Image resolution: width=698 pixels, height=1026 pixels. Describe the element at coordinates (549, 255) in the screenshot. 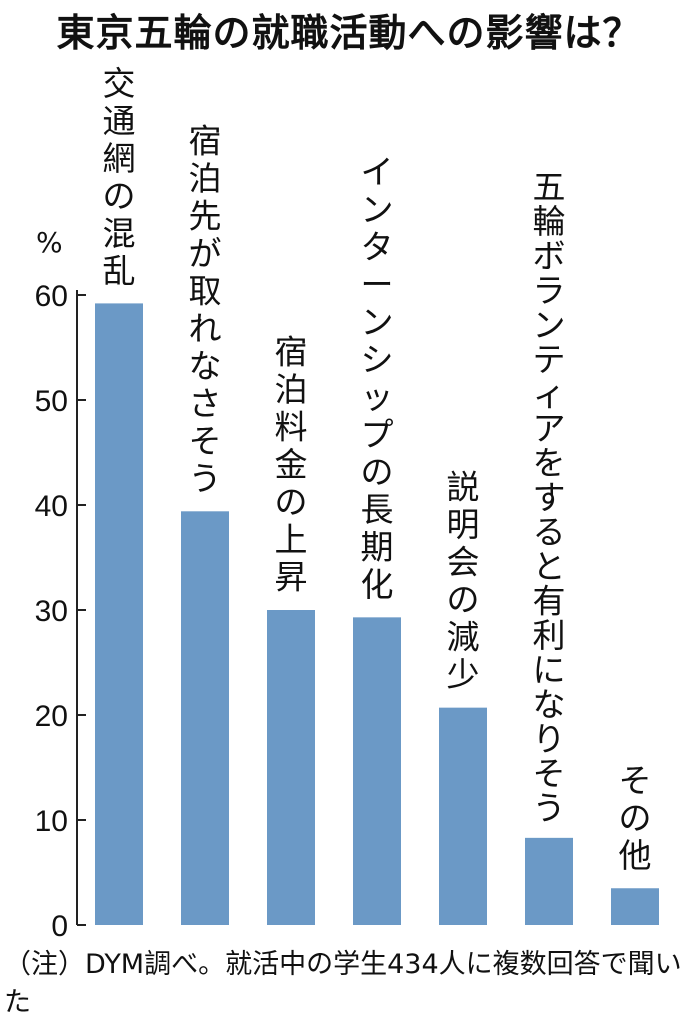

I see `bar-label-char: ボ` at that location.